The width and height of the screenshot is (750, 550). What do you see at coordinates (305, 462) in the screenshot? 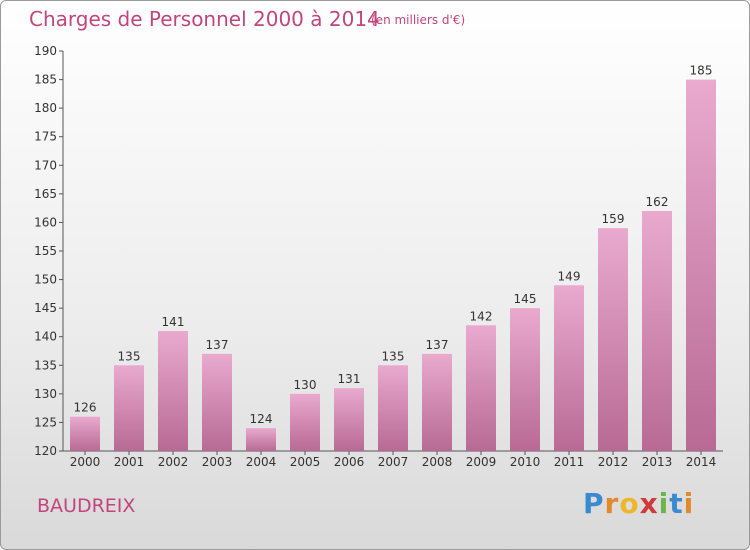
I see `x-tick-label: 2005` at bounding box center [305, 462].